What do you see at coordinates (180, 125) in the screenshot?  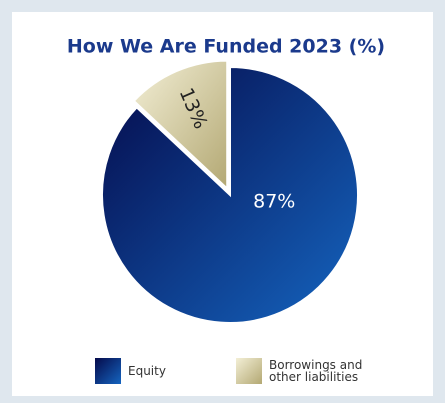 I see `pie-slice` at bounding box center [180, 125].